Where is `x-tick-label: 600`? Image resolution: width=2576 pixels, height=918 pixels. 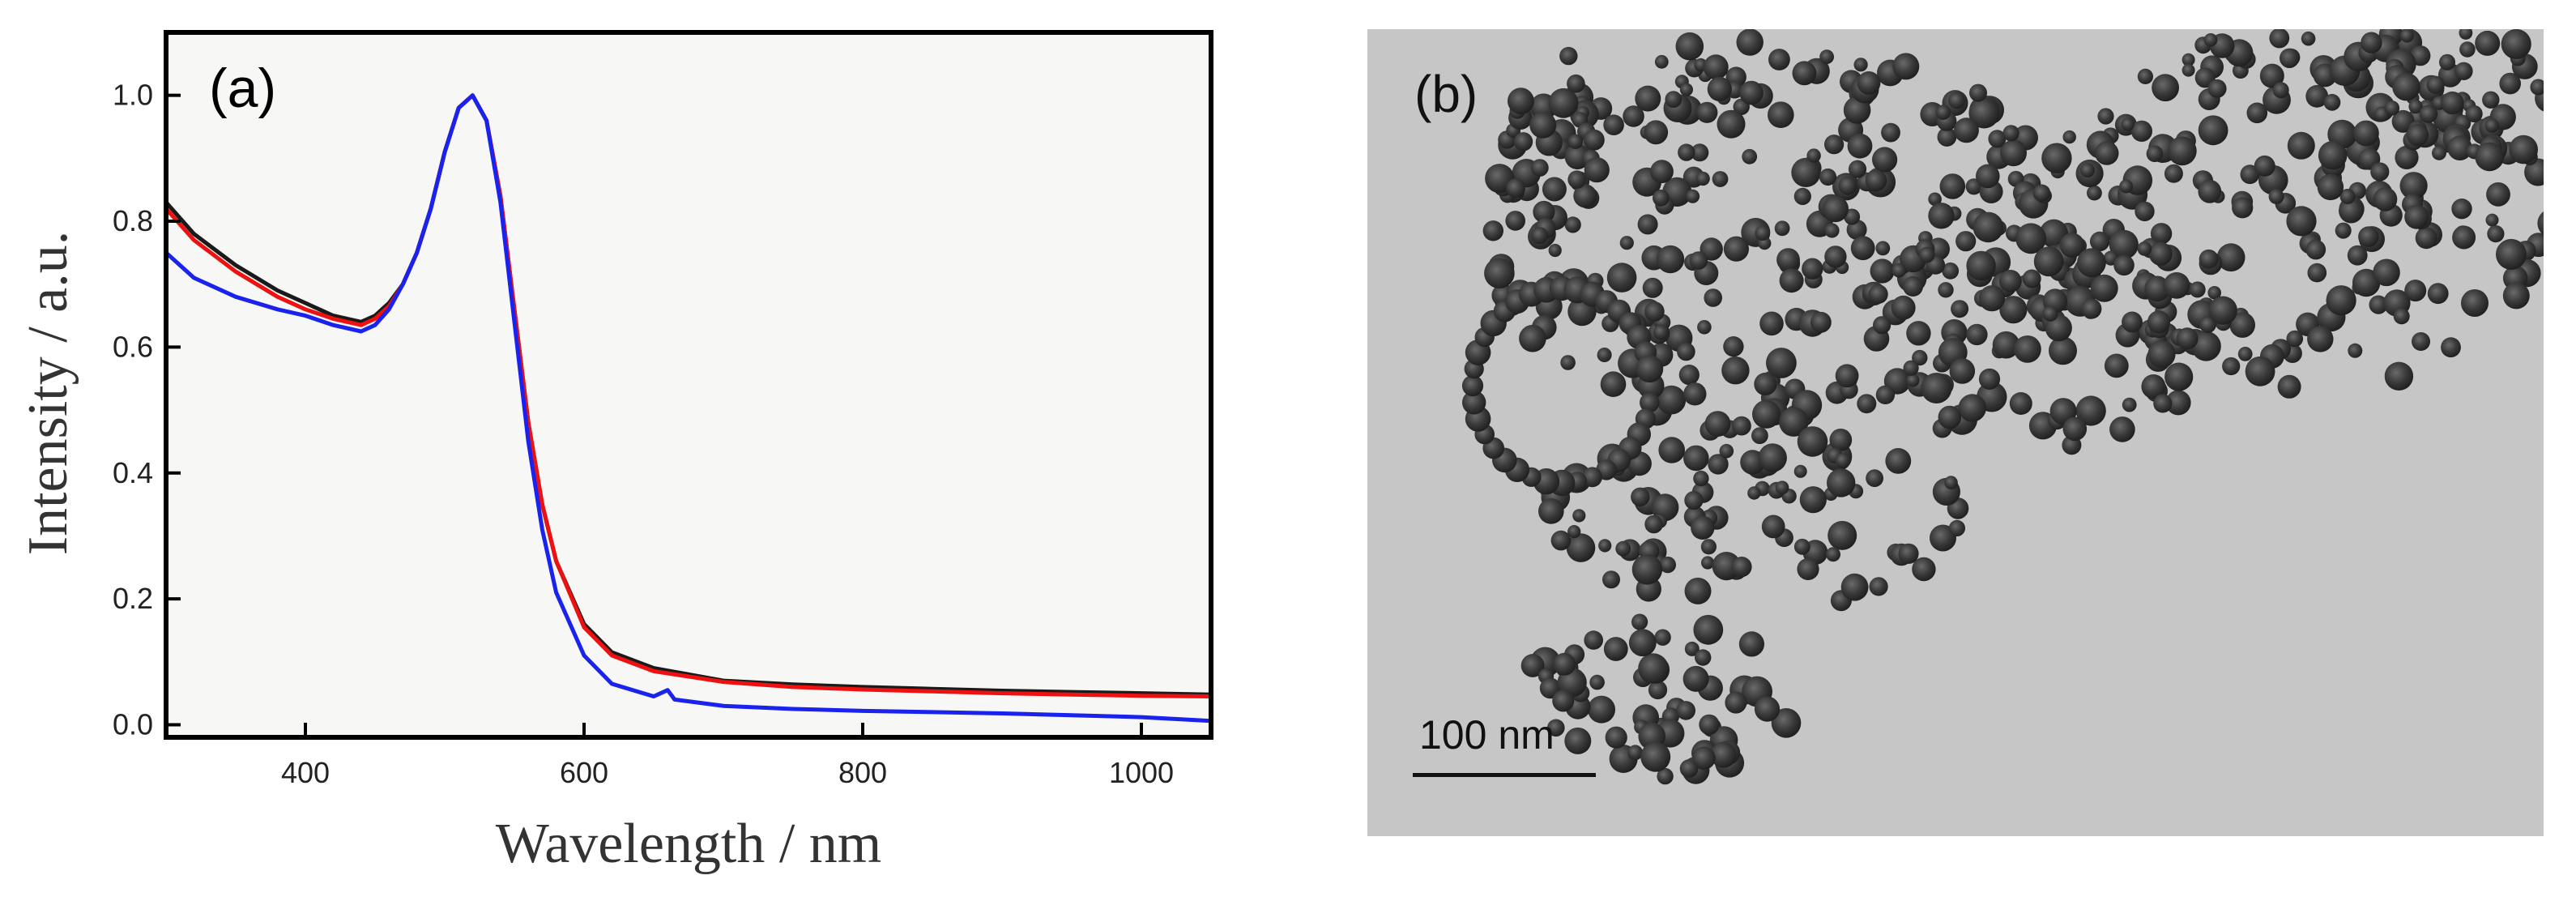 x-tick-label: 600 is located at coordinates (584, 772).